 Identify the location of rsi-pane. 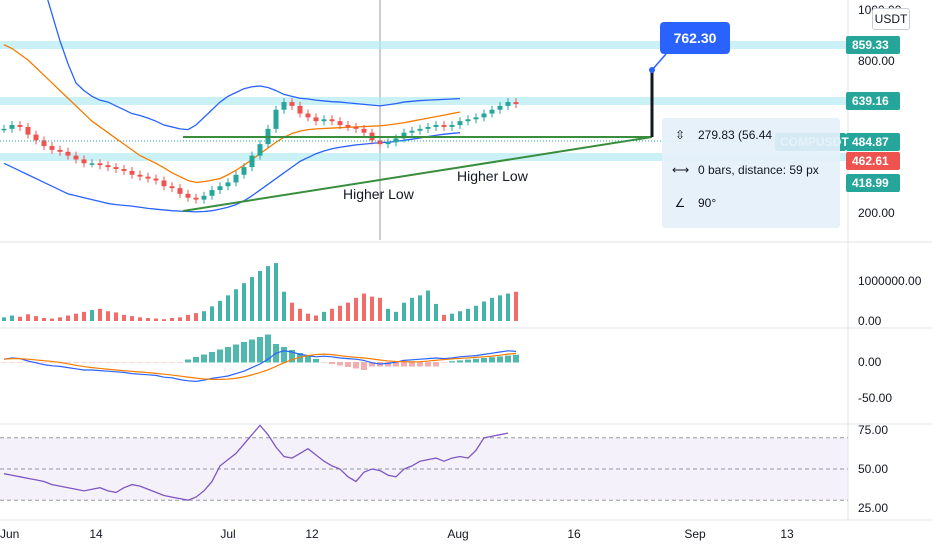
(424, 462).